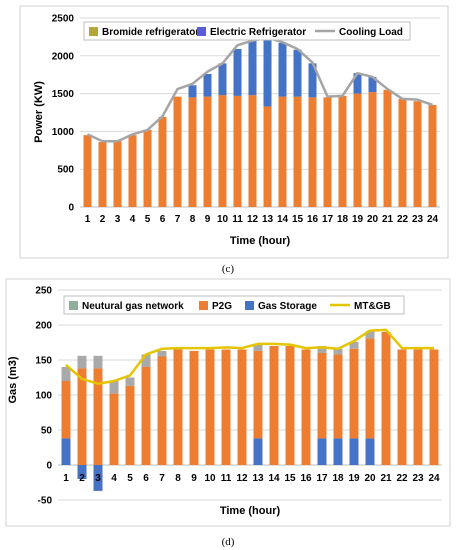 Image resolution: width=456 pixels, height=550 pixels. What do you see at coordinates (249, 357) in the screenshot?
I see `line-mt-gb` at bounding box center [249, 357].